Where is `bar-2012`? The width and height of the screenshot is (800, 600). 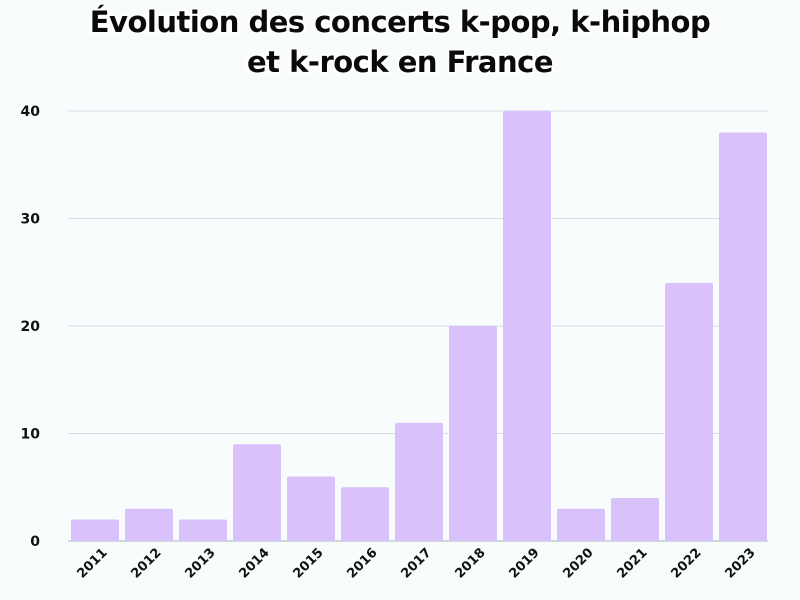 bar-2012 is located at coordinates (149, 524).